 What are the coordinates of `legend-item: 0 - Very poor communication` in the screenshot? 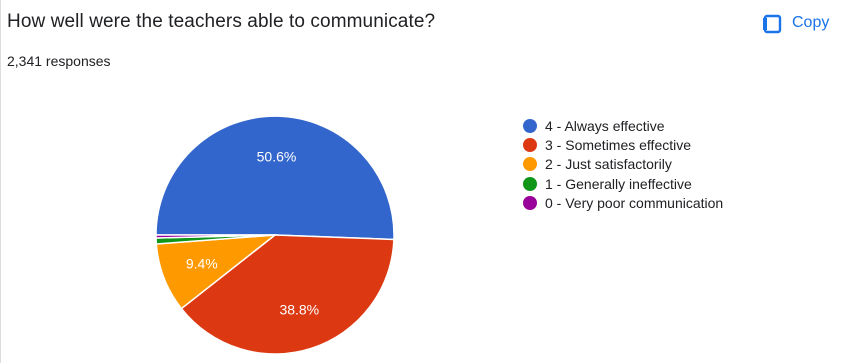 It's located at (623, 203).